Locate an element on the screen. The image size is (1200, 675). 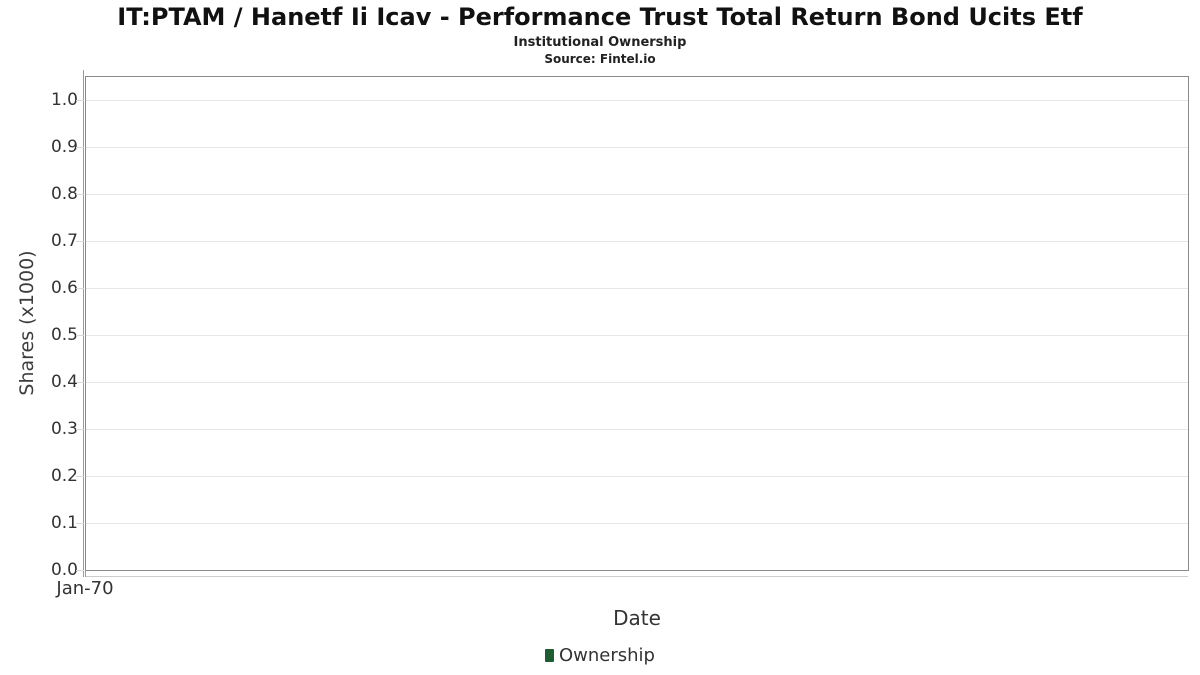
y-tick-label: 0.8 is located at coordinates (64, 194).